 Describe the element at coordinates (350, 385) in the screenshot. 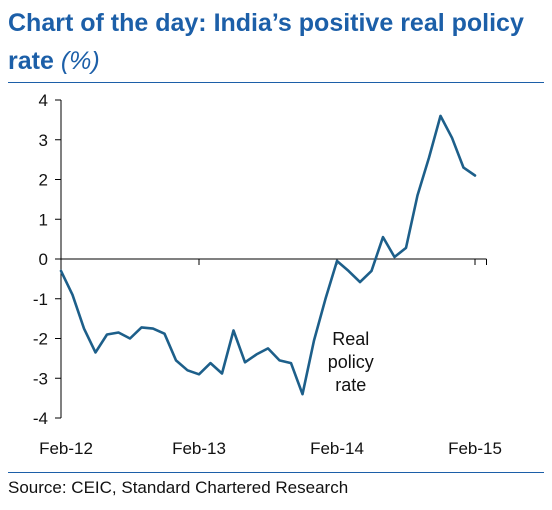

I see `series-annotation-line: rate` at that location.